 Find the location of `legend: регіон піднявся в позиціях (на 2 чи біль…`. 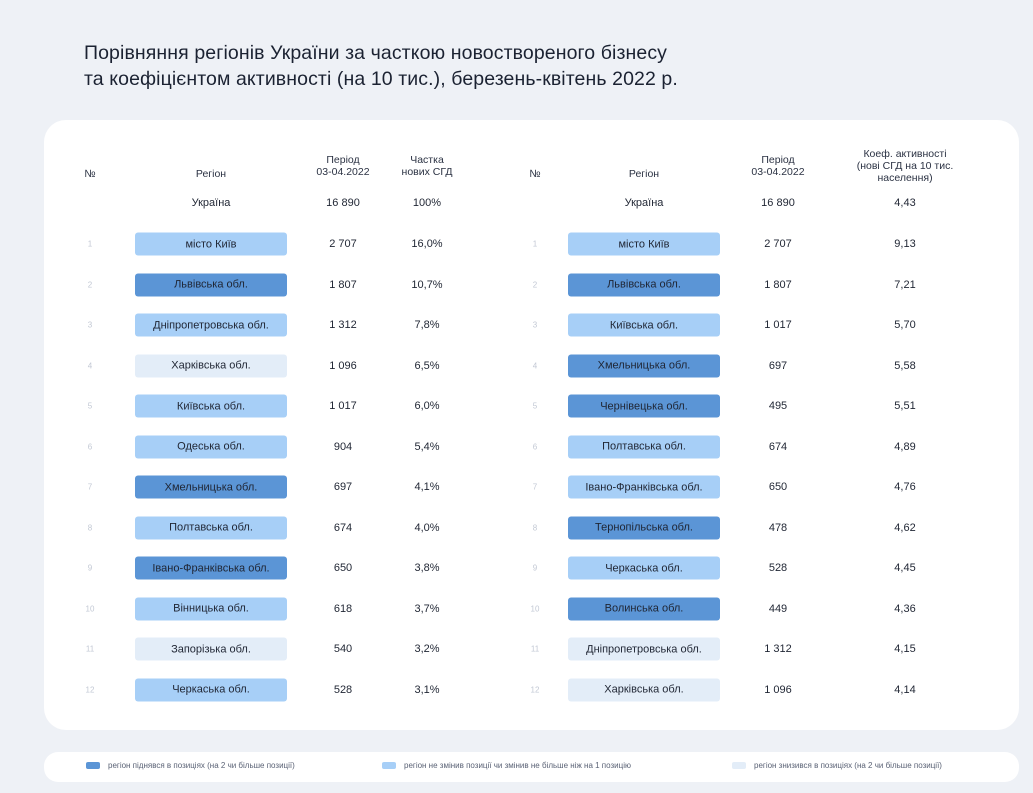

legend: регіон піднявся в позиціях (на 2 чи біль… is located at coordinates (531, 767).